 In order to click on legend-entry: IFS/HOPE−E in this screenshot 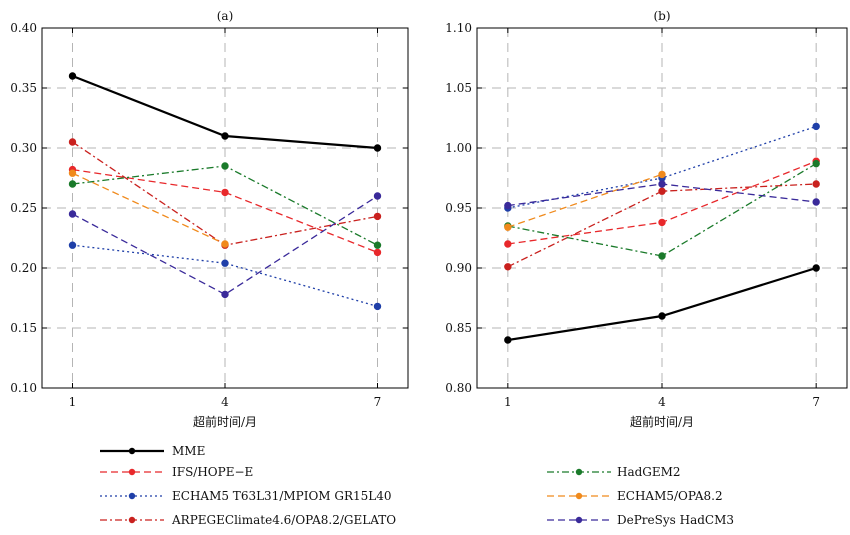, I will do `click(176, 472)`.